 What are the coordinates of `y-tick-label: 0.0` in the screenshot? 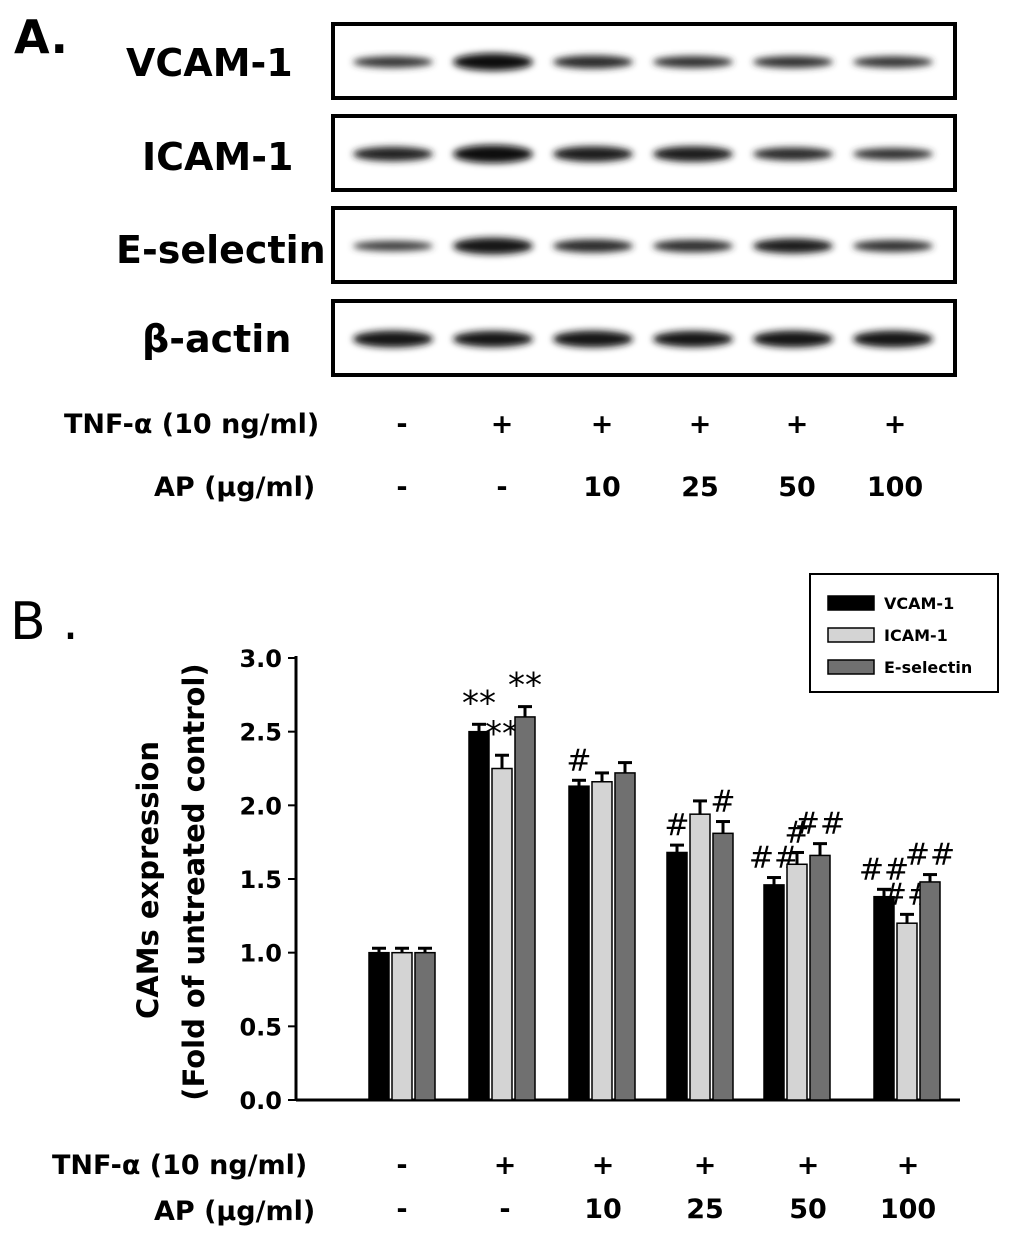 It's located at (260, 1101).